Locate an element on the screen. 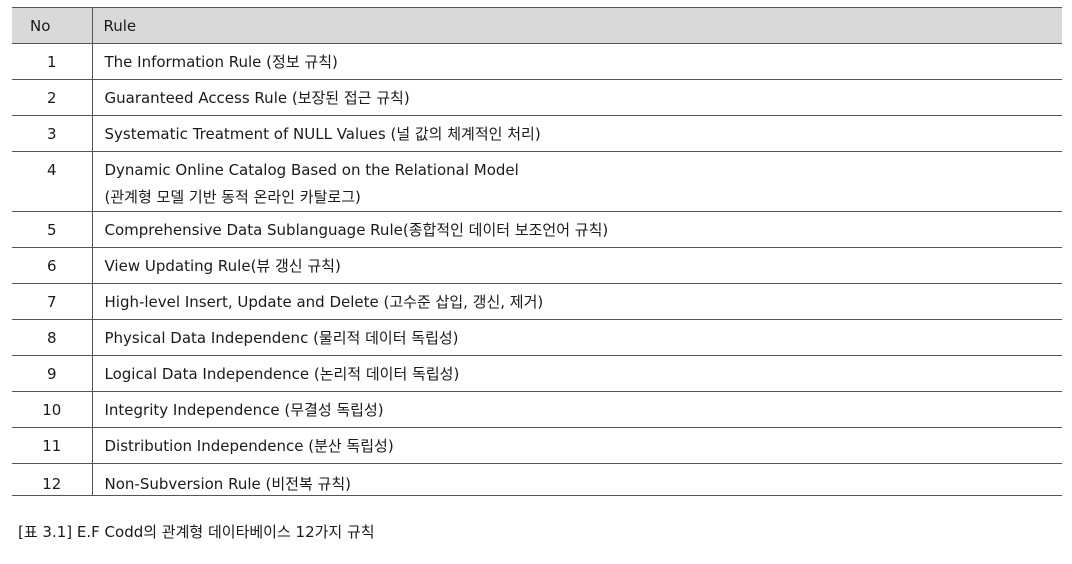 This screenshot has width=1072, height=564. rule-text: View Updating Rule(뷰 갱신 규칙) is located at coordinates (222, 265).